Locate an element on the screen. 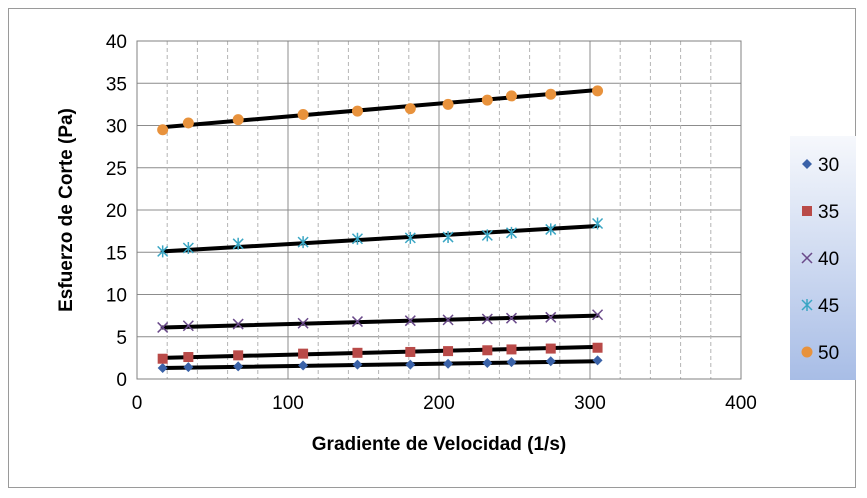  legend-label-40: 40 is located at coordinates (828, 259).